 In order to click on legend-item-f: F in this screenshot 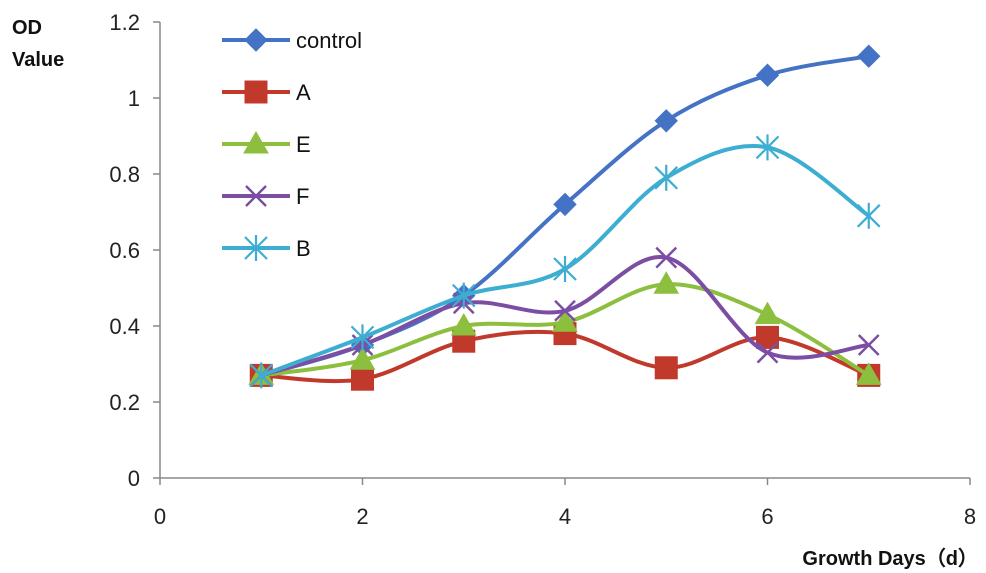, I will do `click(265, 196)`.